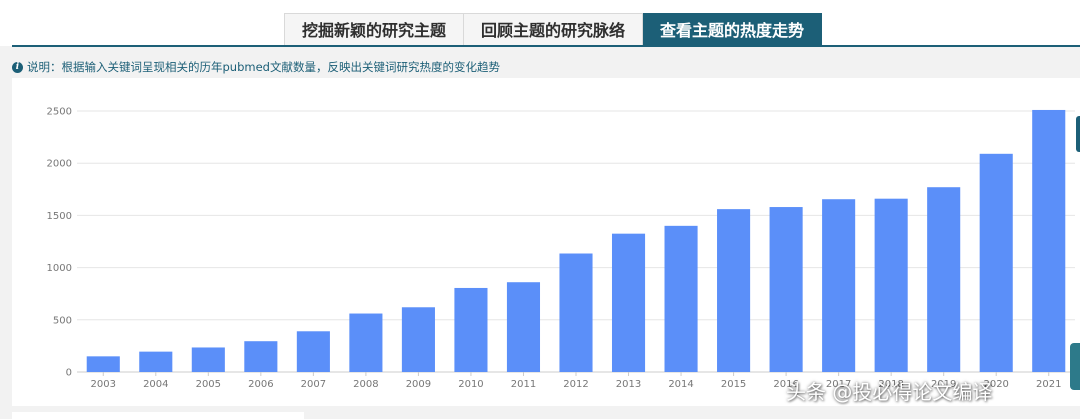  What do you see at coordinates (523, 384) in the screenshot?
I see `x-tick-label: 2011` at bounding box center [523, 384].